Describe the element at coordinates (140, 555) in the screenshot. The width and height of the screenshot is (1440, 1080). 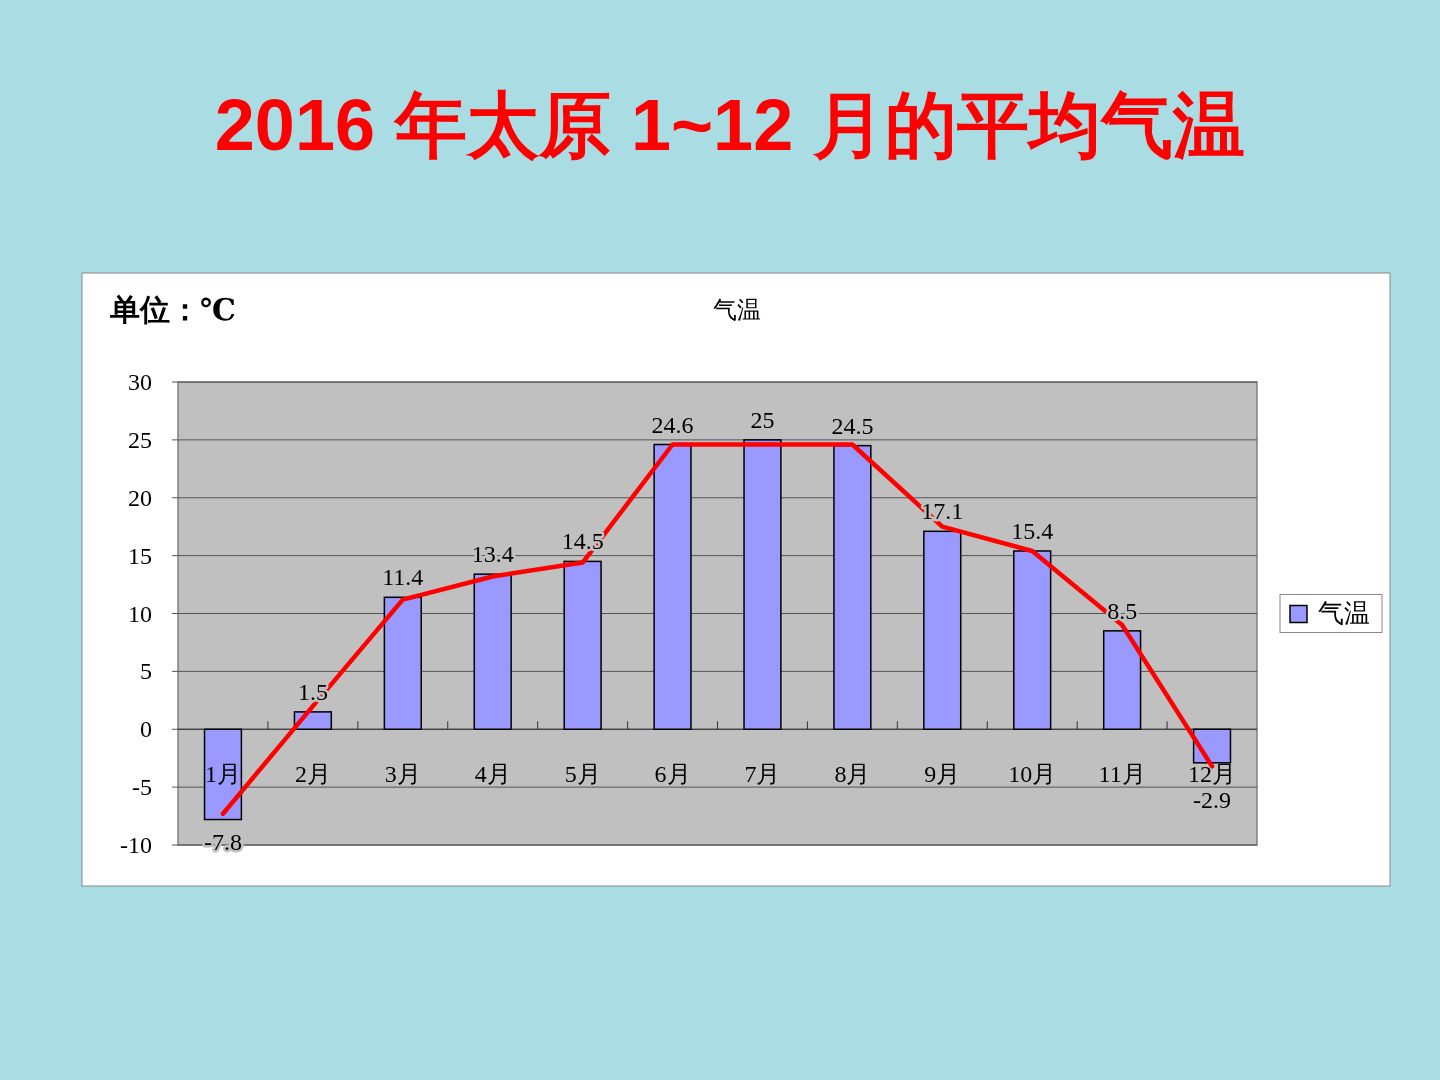
I see `y-tick-label: 15` at that location.